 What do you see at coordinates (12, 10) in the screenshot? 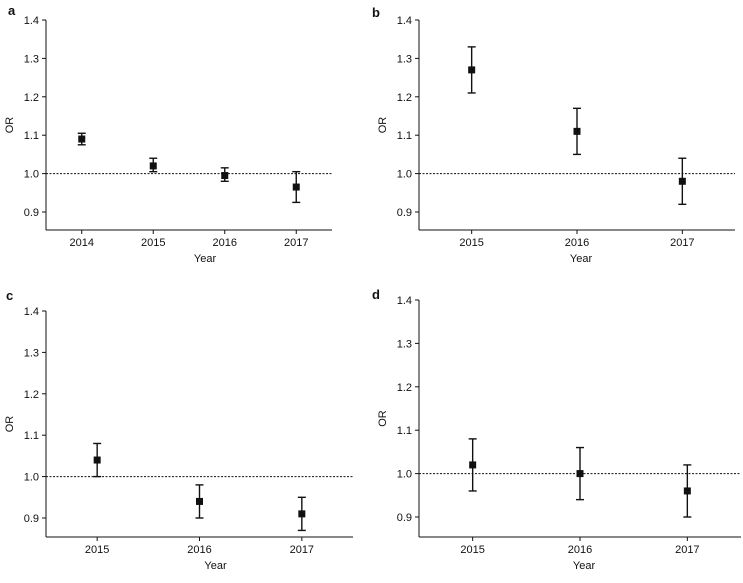
I see `panel-label: a` at bounding box center [12, 10].